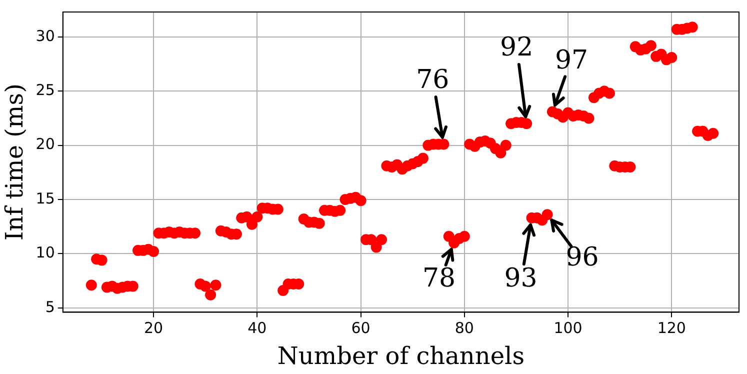 The width and height of the screenshot is (747, 374). Describe the element at coordinates (45, 35) in the screenshot. I see `y-tick-label: 30` at that location.